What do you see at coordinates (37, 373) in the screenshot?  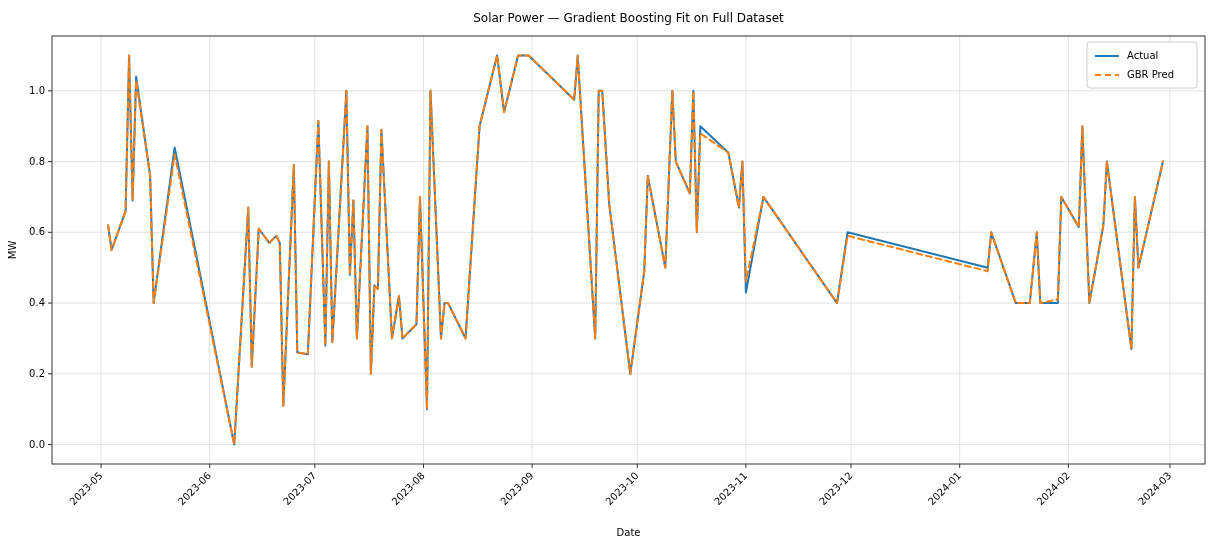 I see `y-tick-label: 0.2` at bounding box center [37, 373].